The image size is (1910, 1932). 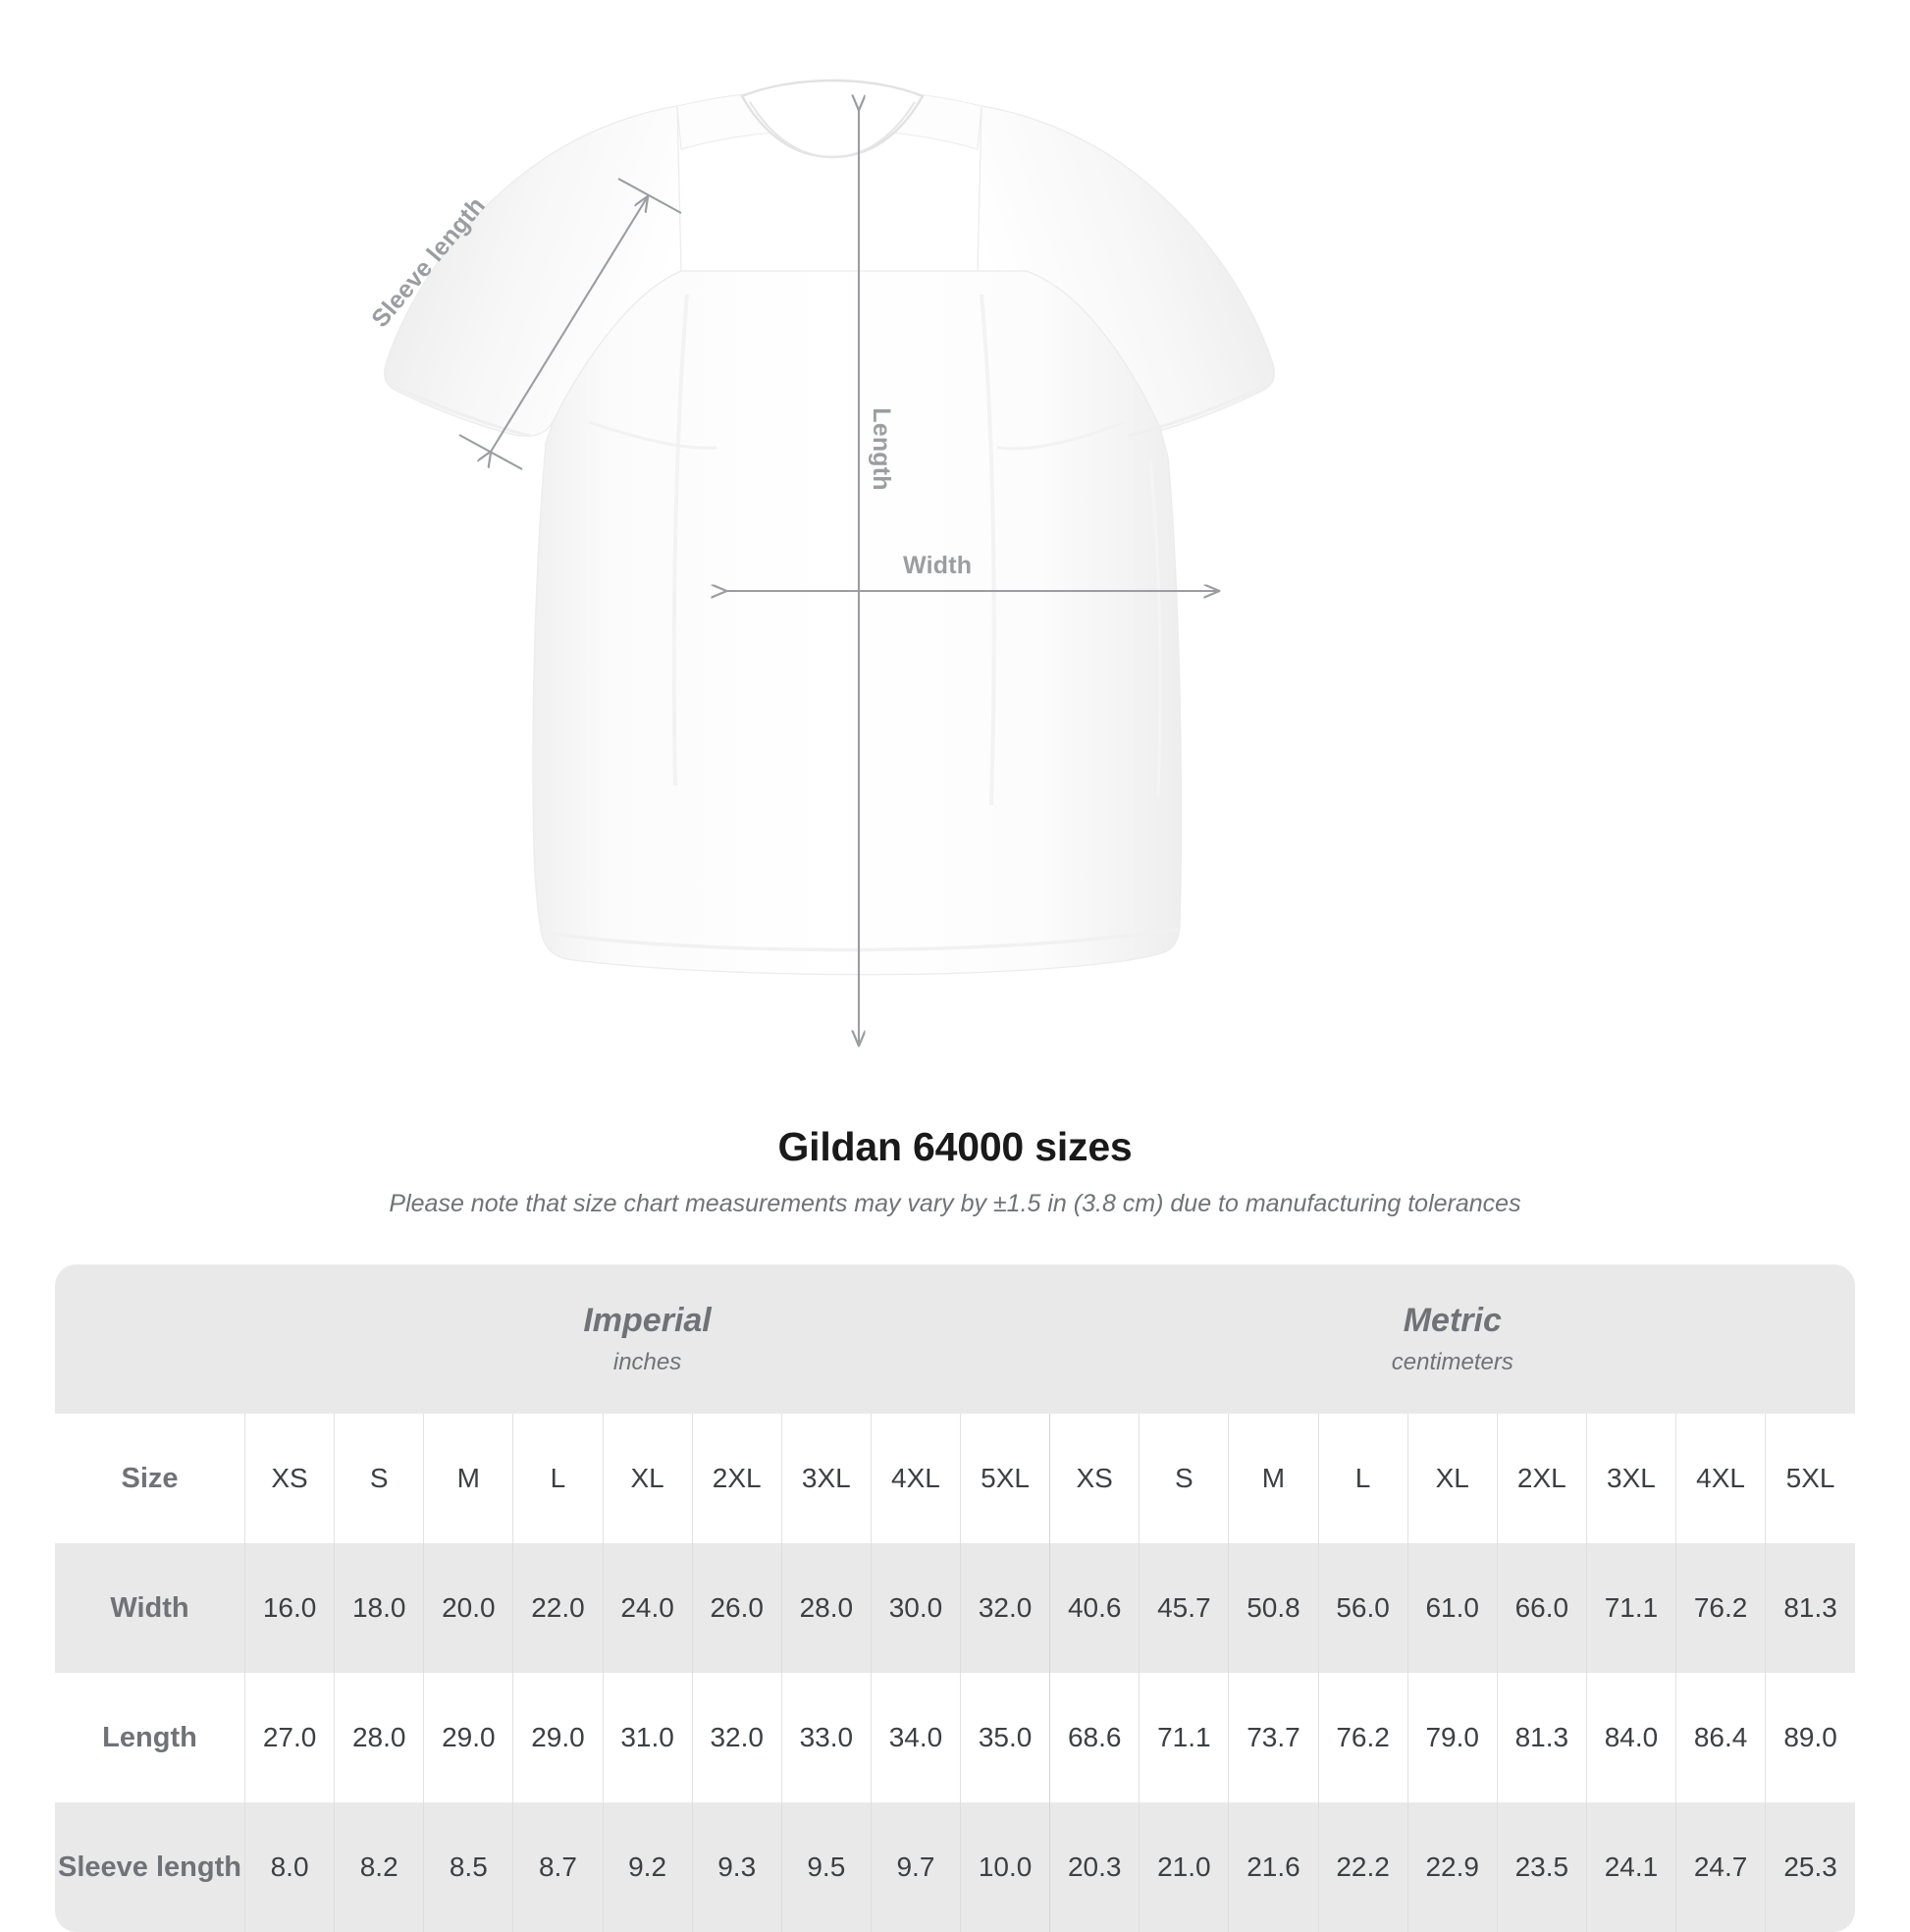 What do you see at coordinates (1273, 1737) in the screenshot?
I see `cell-length-metric-m: 73.7` at bounding box center [1273, 1737].